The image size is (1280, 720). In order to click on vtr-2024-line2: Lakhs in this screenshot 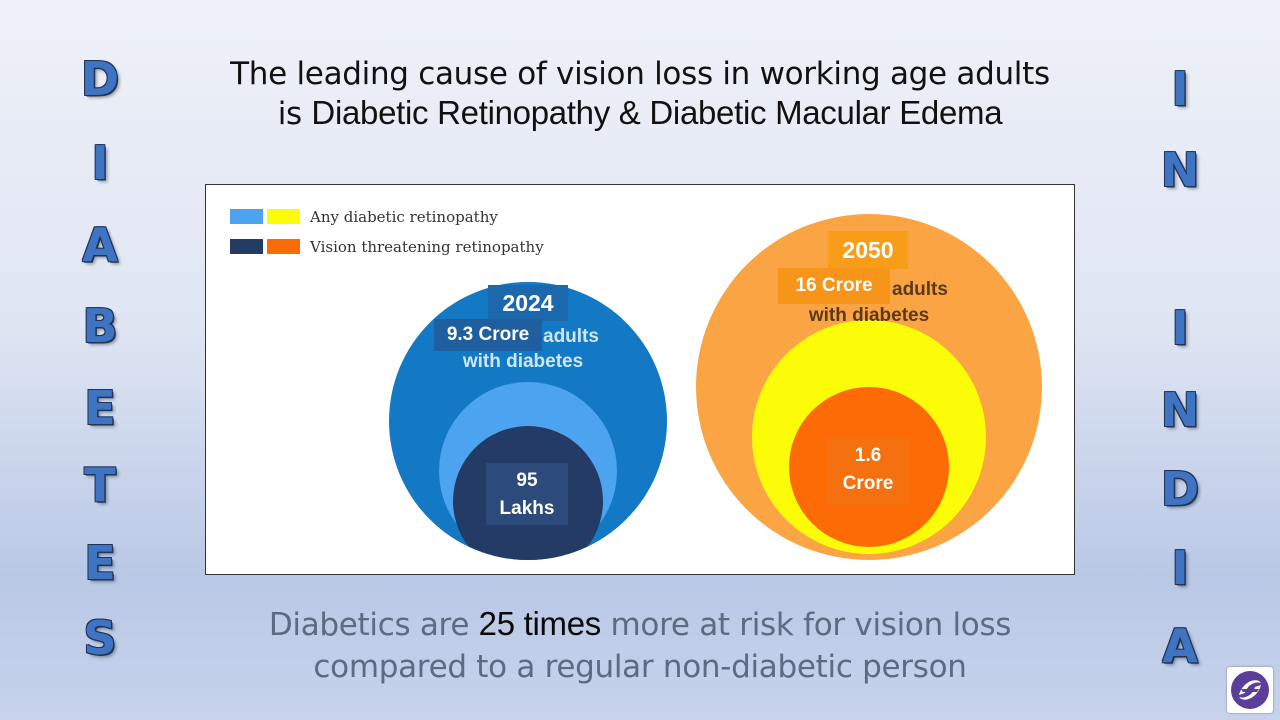, I will do `click(527, 508)`.